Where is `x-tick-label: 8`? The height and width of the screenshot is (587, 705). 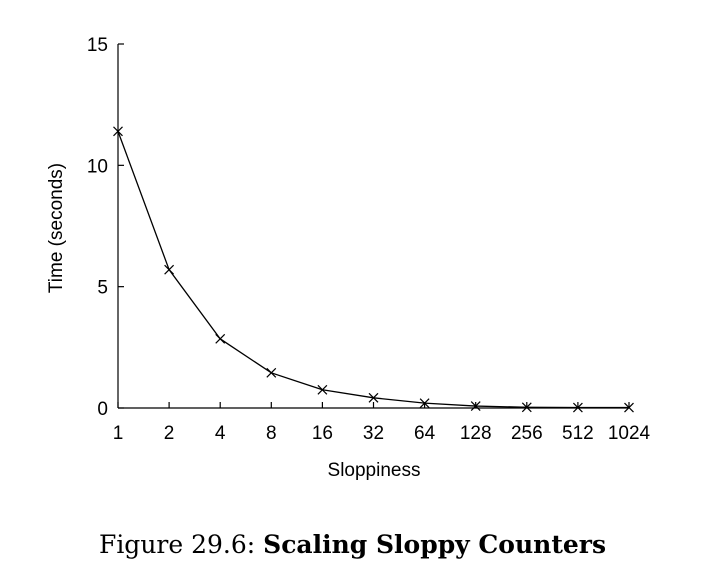
x-tick-label: 8 is located at coordinates (271, 433).